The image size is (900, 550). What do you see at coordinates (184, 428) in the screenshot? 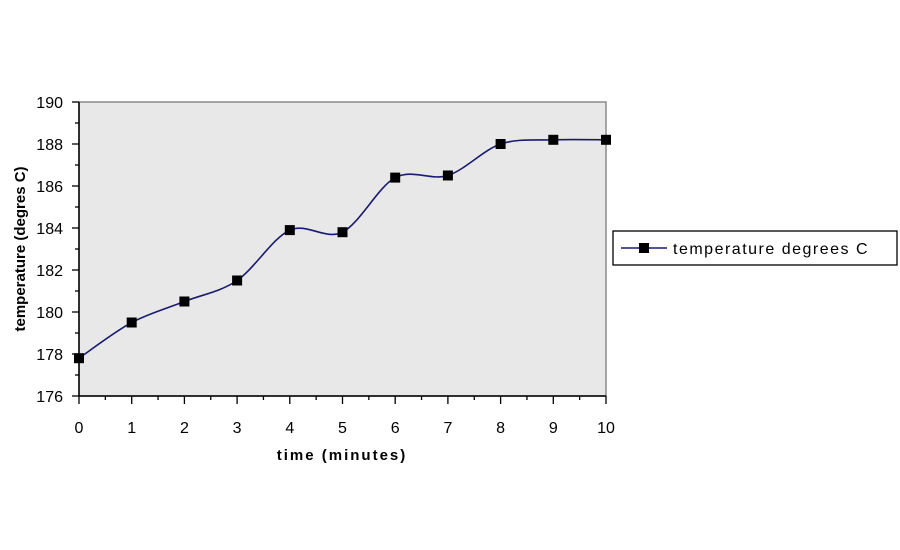
I see `x-tick-label: 2` at bounding box center [184, 428].